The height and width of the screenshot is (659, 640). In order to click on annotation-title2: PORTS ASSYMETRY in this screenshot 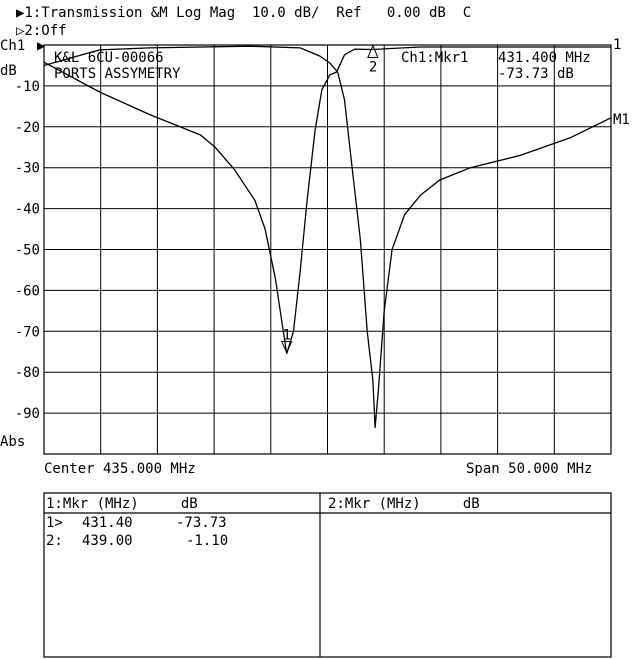, I will do `click(117, 74)`.